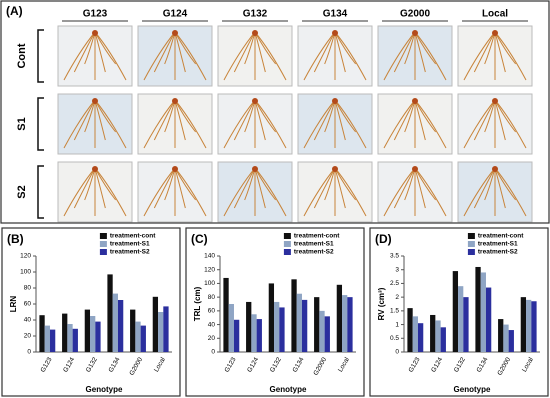 This screenshot has height=398, width=550. What do you see at coordinates (498, 244) in the screenshot?
I see `legend-label: treatment-S1` at bounding box center [498, 244].